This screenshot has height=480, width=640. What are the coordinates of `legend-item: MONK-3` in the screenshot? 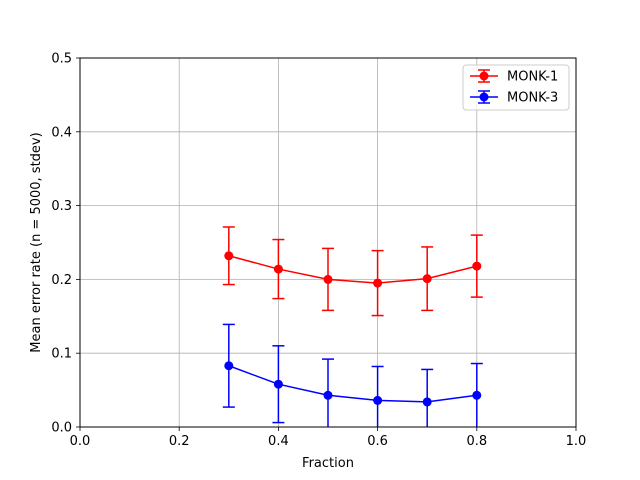 It's located at (514, 98).